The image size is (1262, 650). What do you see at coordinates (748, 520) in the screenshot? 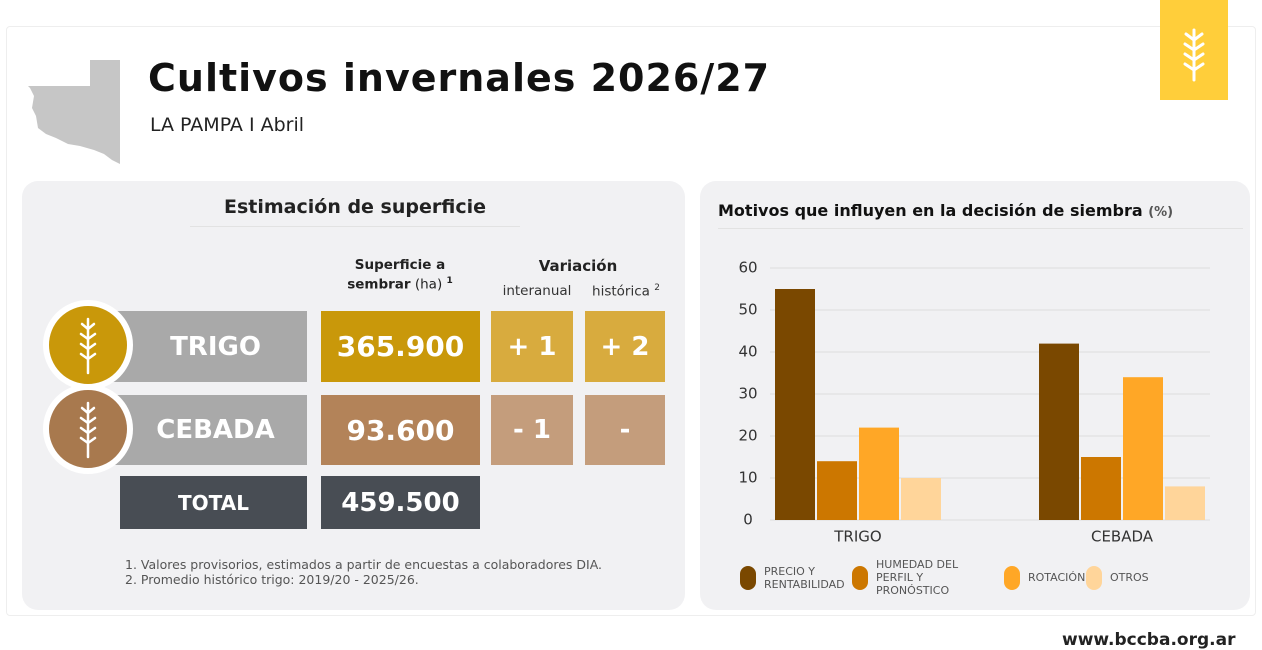
I see `y-tick-label: 0` at bounding box center [748, 520].